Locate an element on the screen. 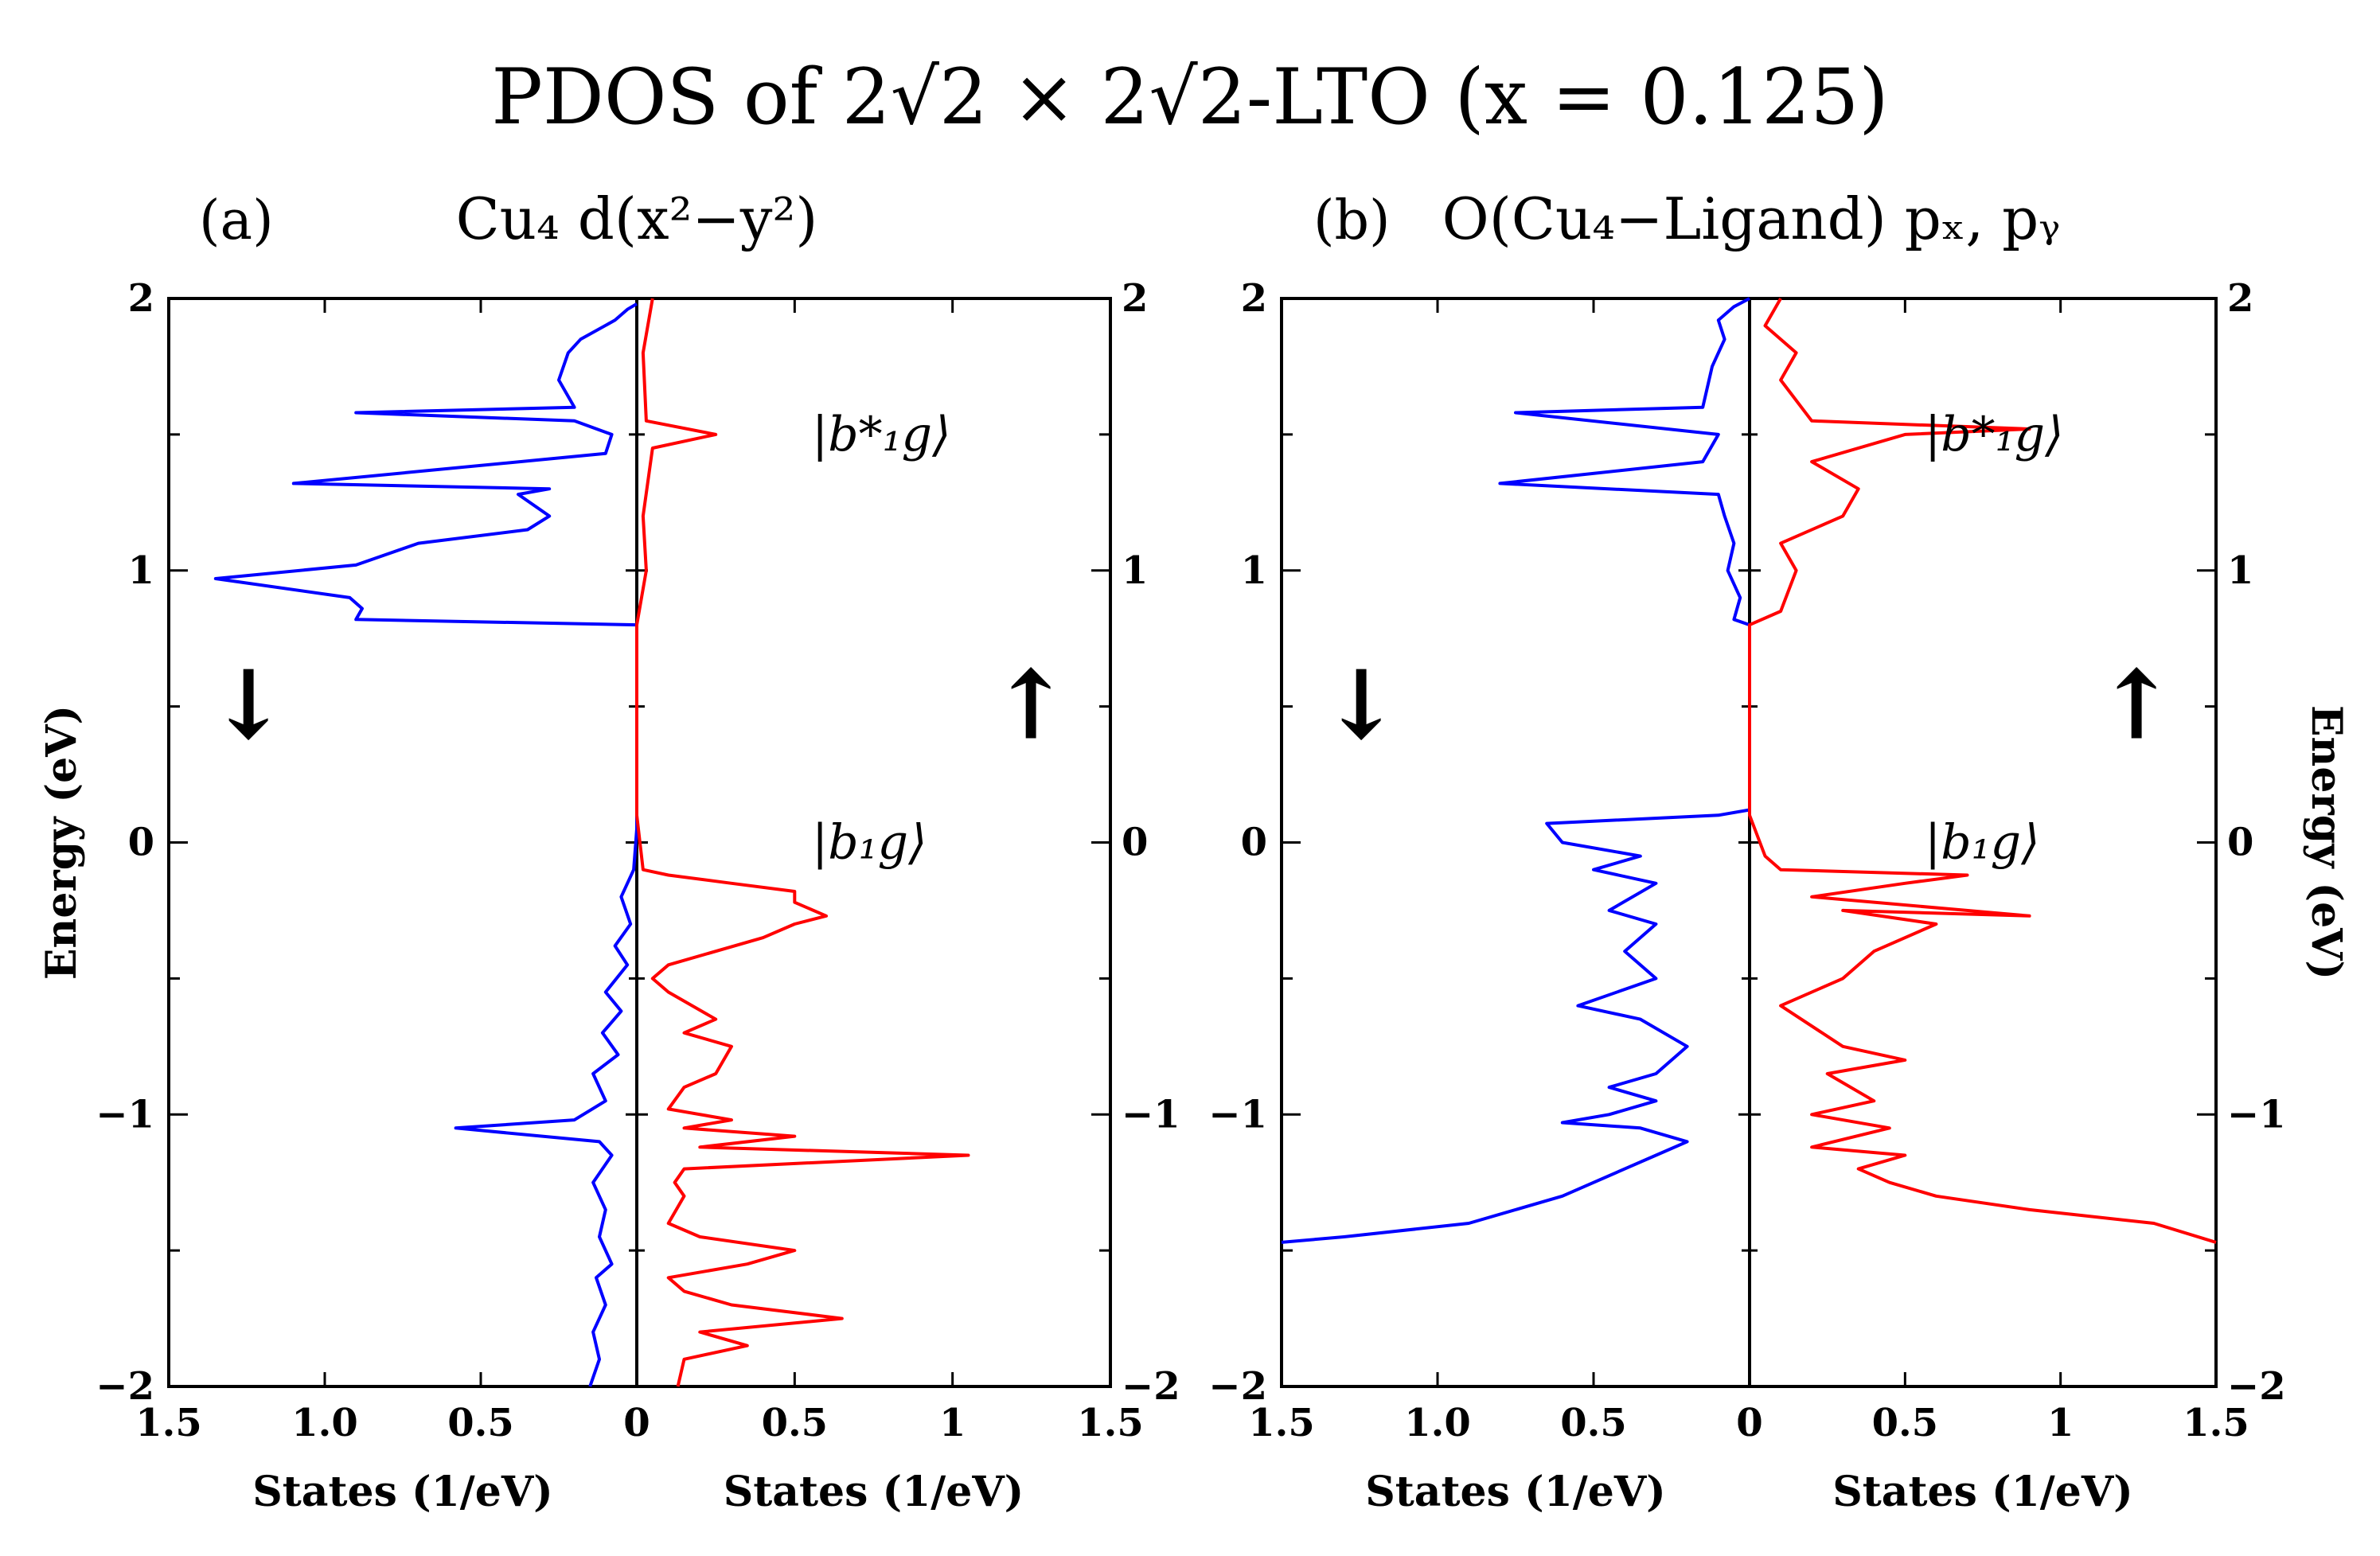 The height and width of the screenshot is (1556, 2380). panel-label: (b) is located at coordinates (1352, 221).